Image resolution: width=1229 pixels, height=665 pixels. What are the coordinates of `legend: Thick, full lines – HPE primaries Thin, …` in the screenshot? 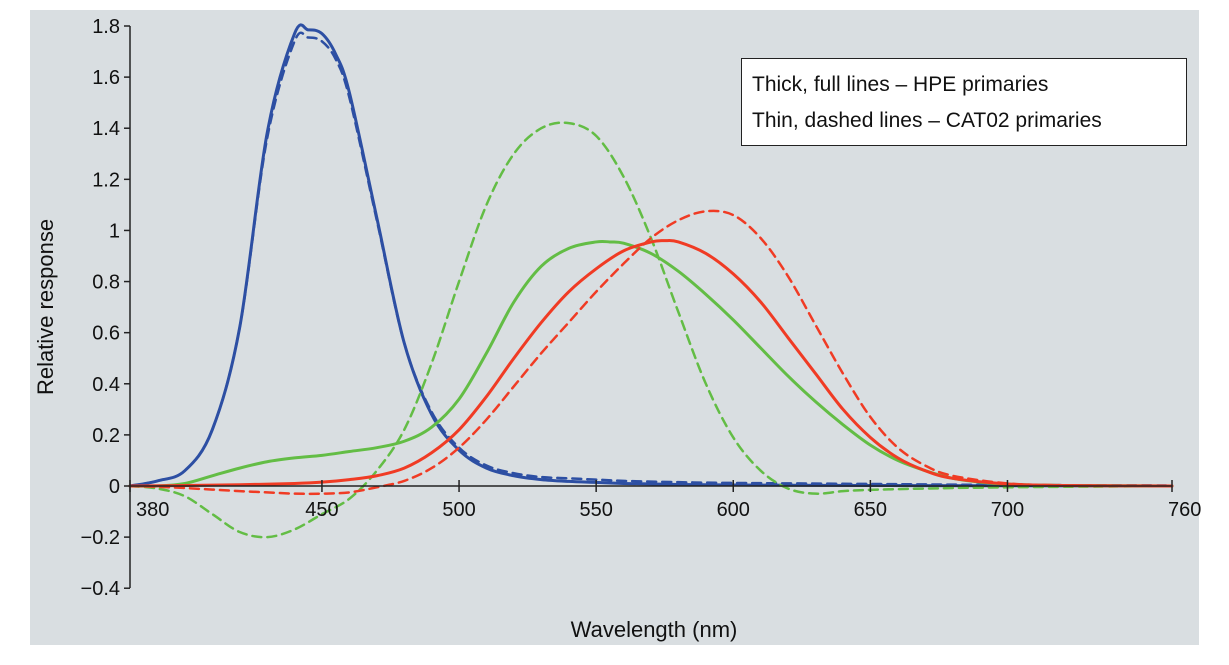 It's located at (964, 102).